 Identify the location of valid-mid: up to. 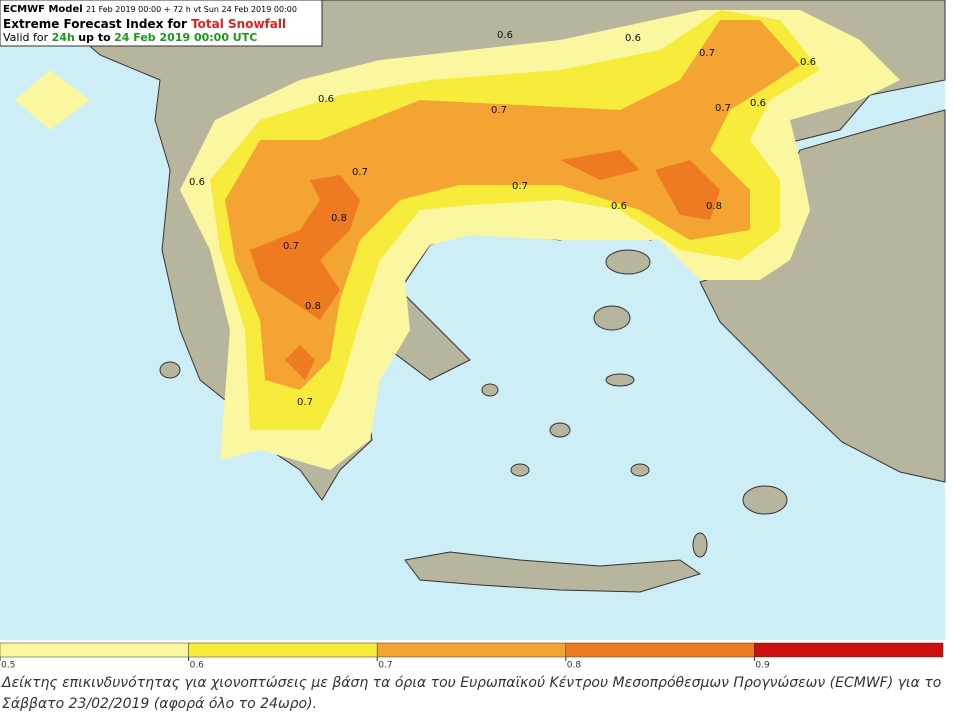
(94, 37).